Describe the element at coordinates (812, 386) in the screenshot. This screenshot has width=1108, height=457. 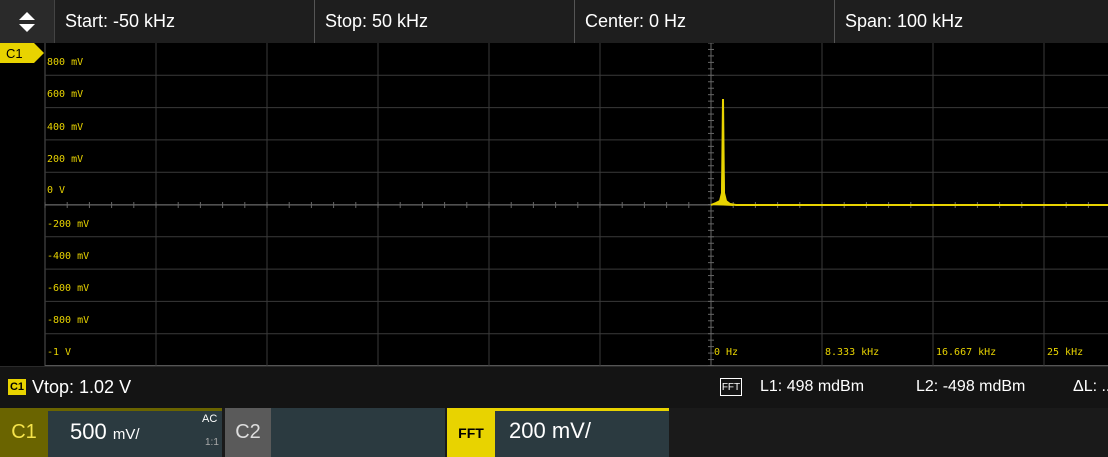
I see `l1-measurement: L1: 498 mdBm` at that location.